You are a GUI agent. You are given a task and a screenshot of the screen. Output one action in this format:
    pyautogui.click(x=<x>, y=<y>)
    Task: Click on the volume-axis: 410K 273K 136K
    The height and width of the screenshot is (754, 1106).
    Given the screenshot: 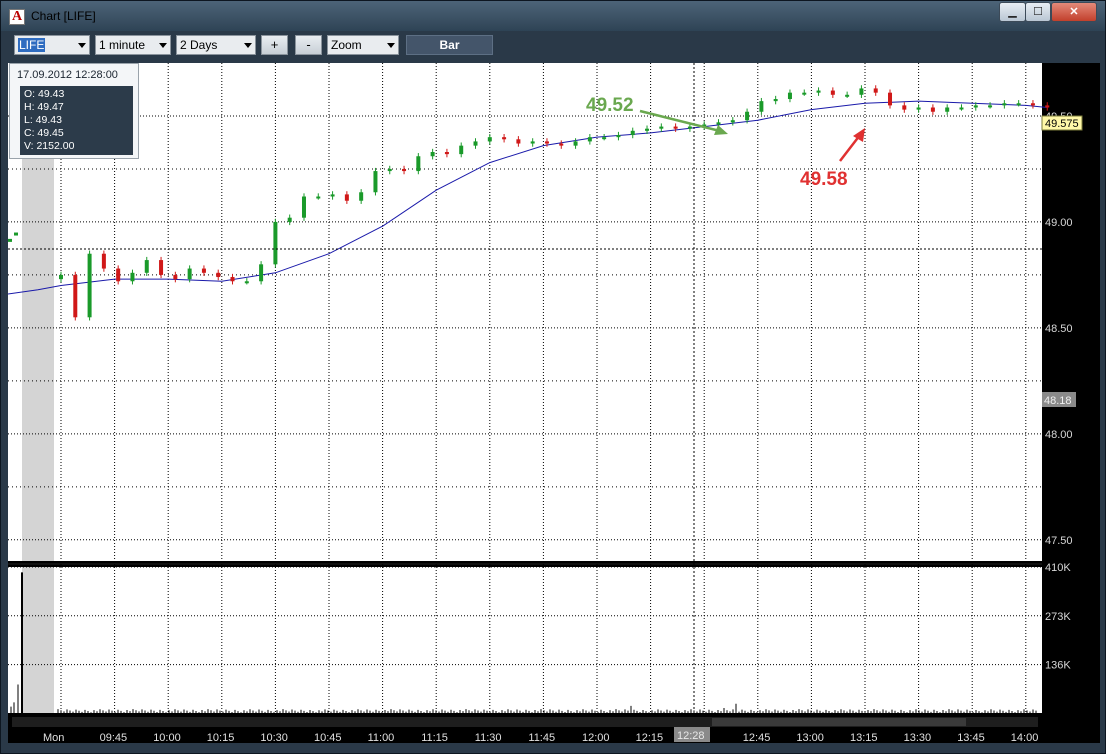 What is the action you would take?
    pyautogui.click(x=1058, y=617)
    